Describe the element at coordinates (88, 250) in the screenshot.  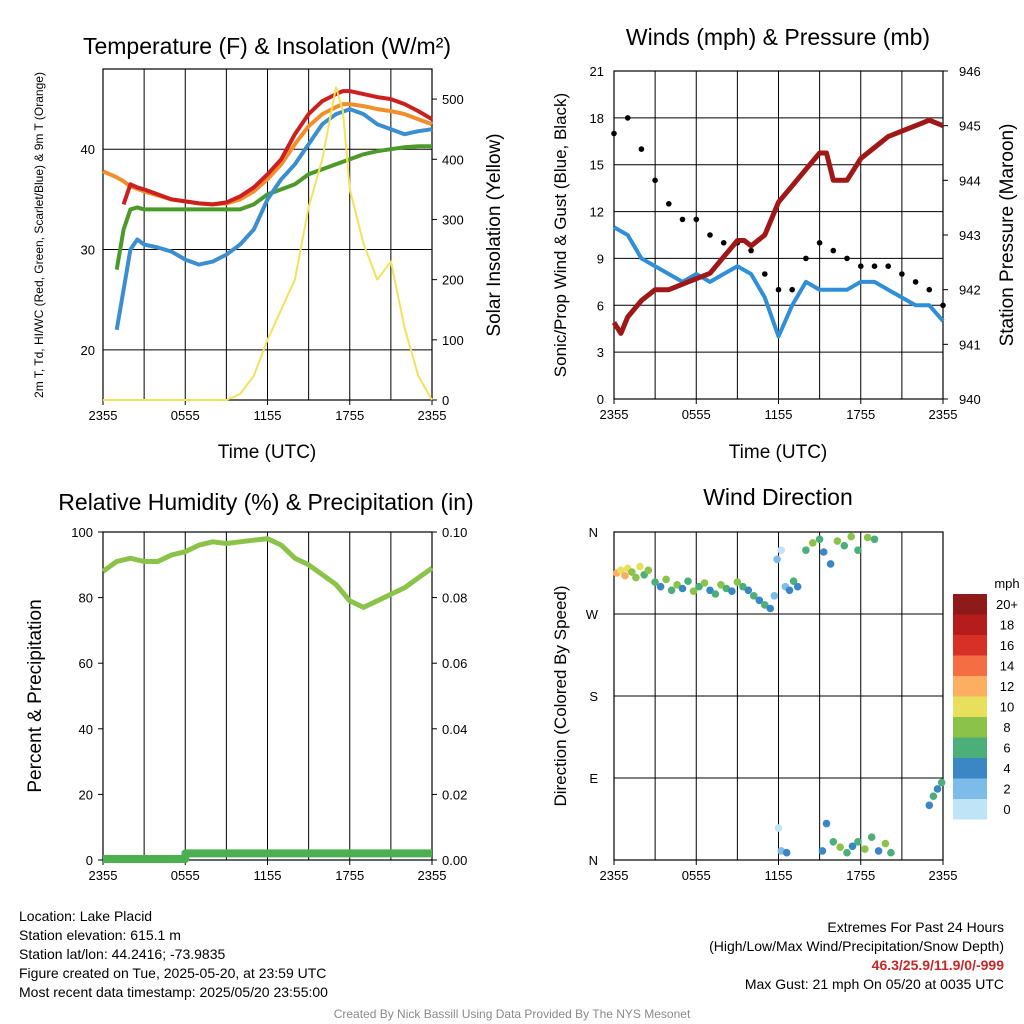
I see `y-tick-label-left: 30` at that location.